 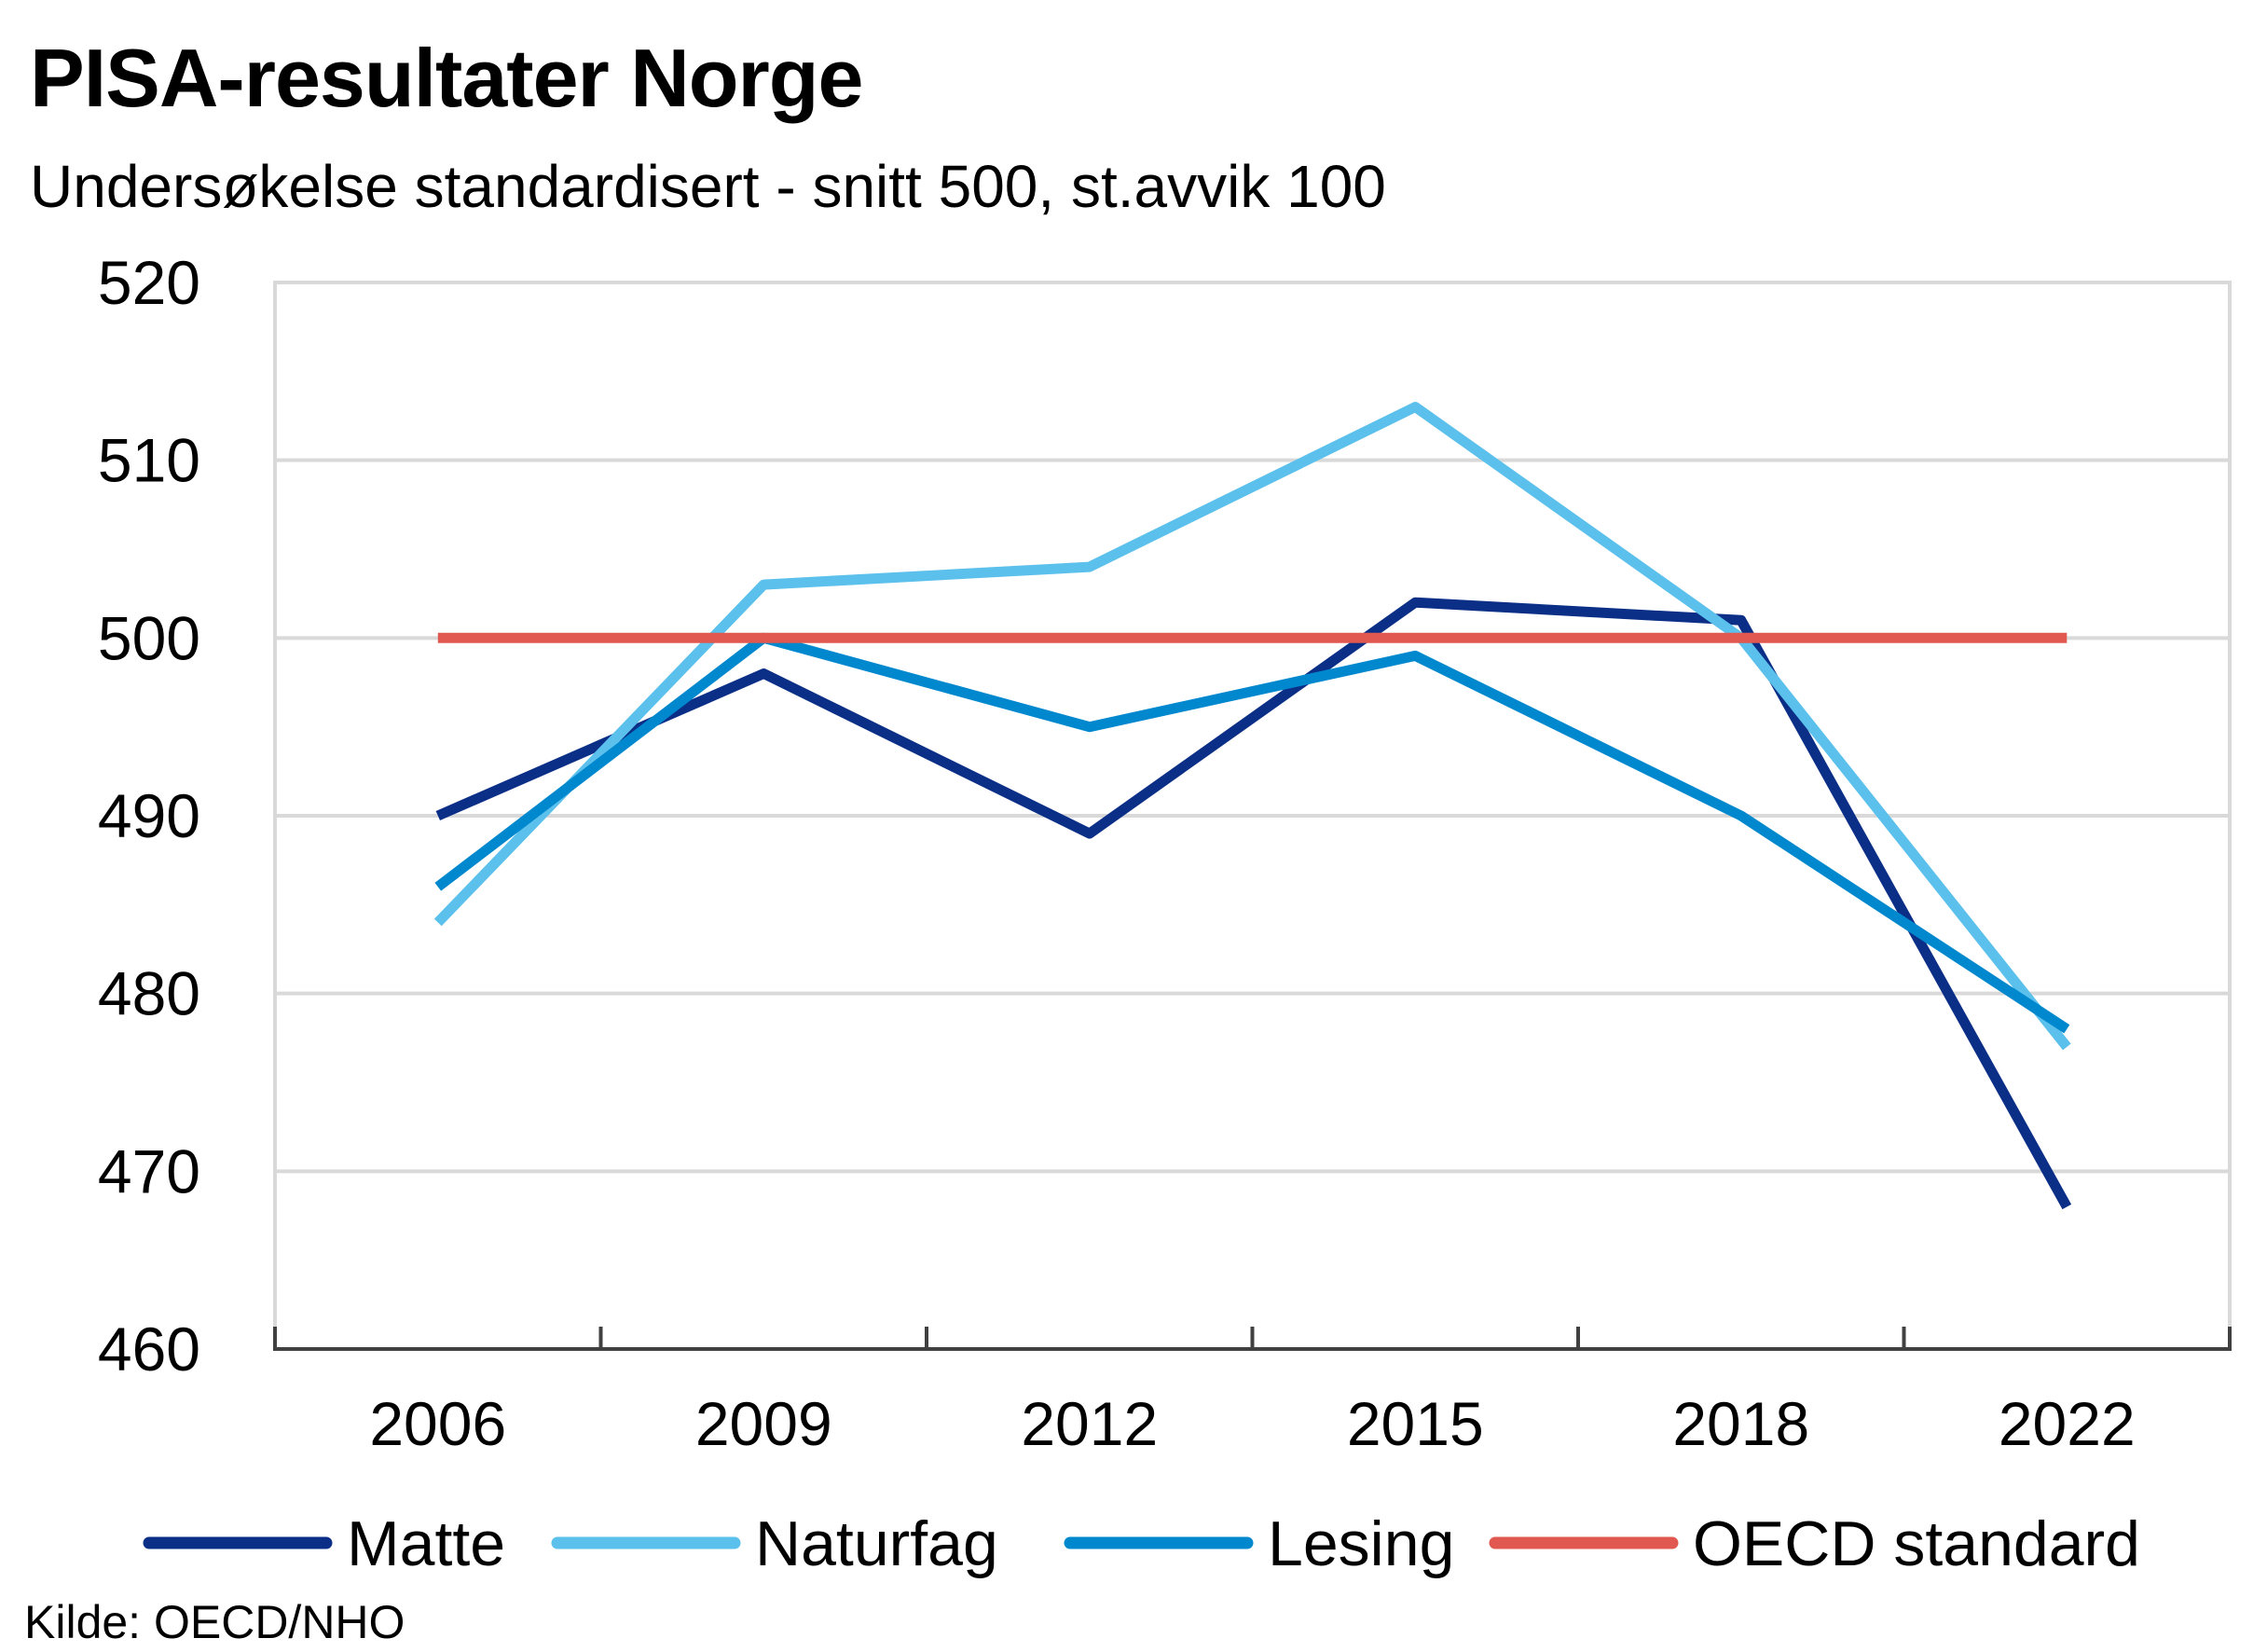 I want to click on y-tick-label: 520, so click(x=149, y=283).